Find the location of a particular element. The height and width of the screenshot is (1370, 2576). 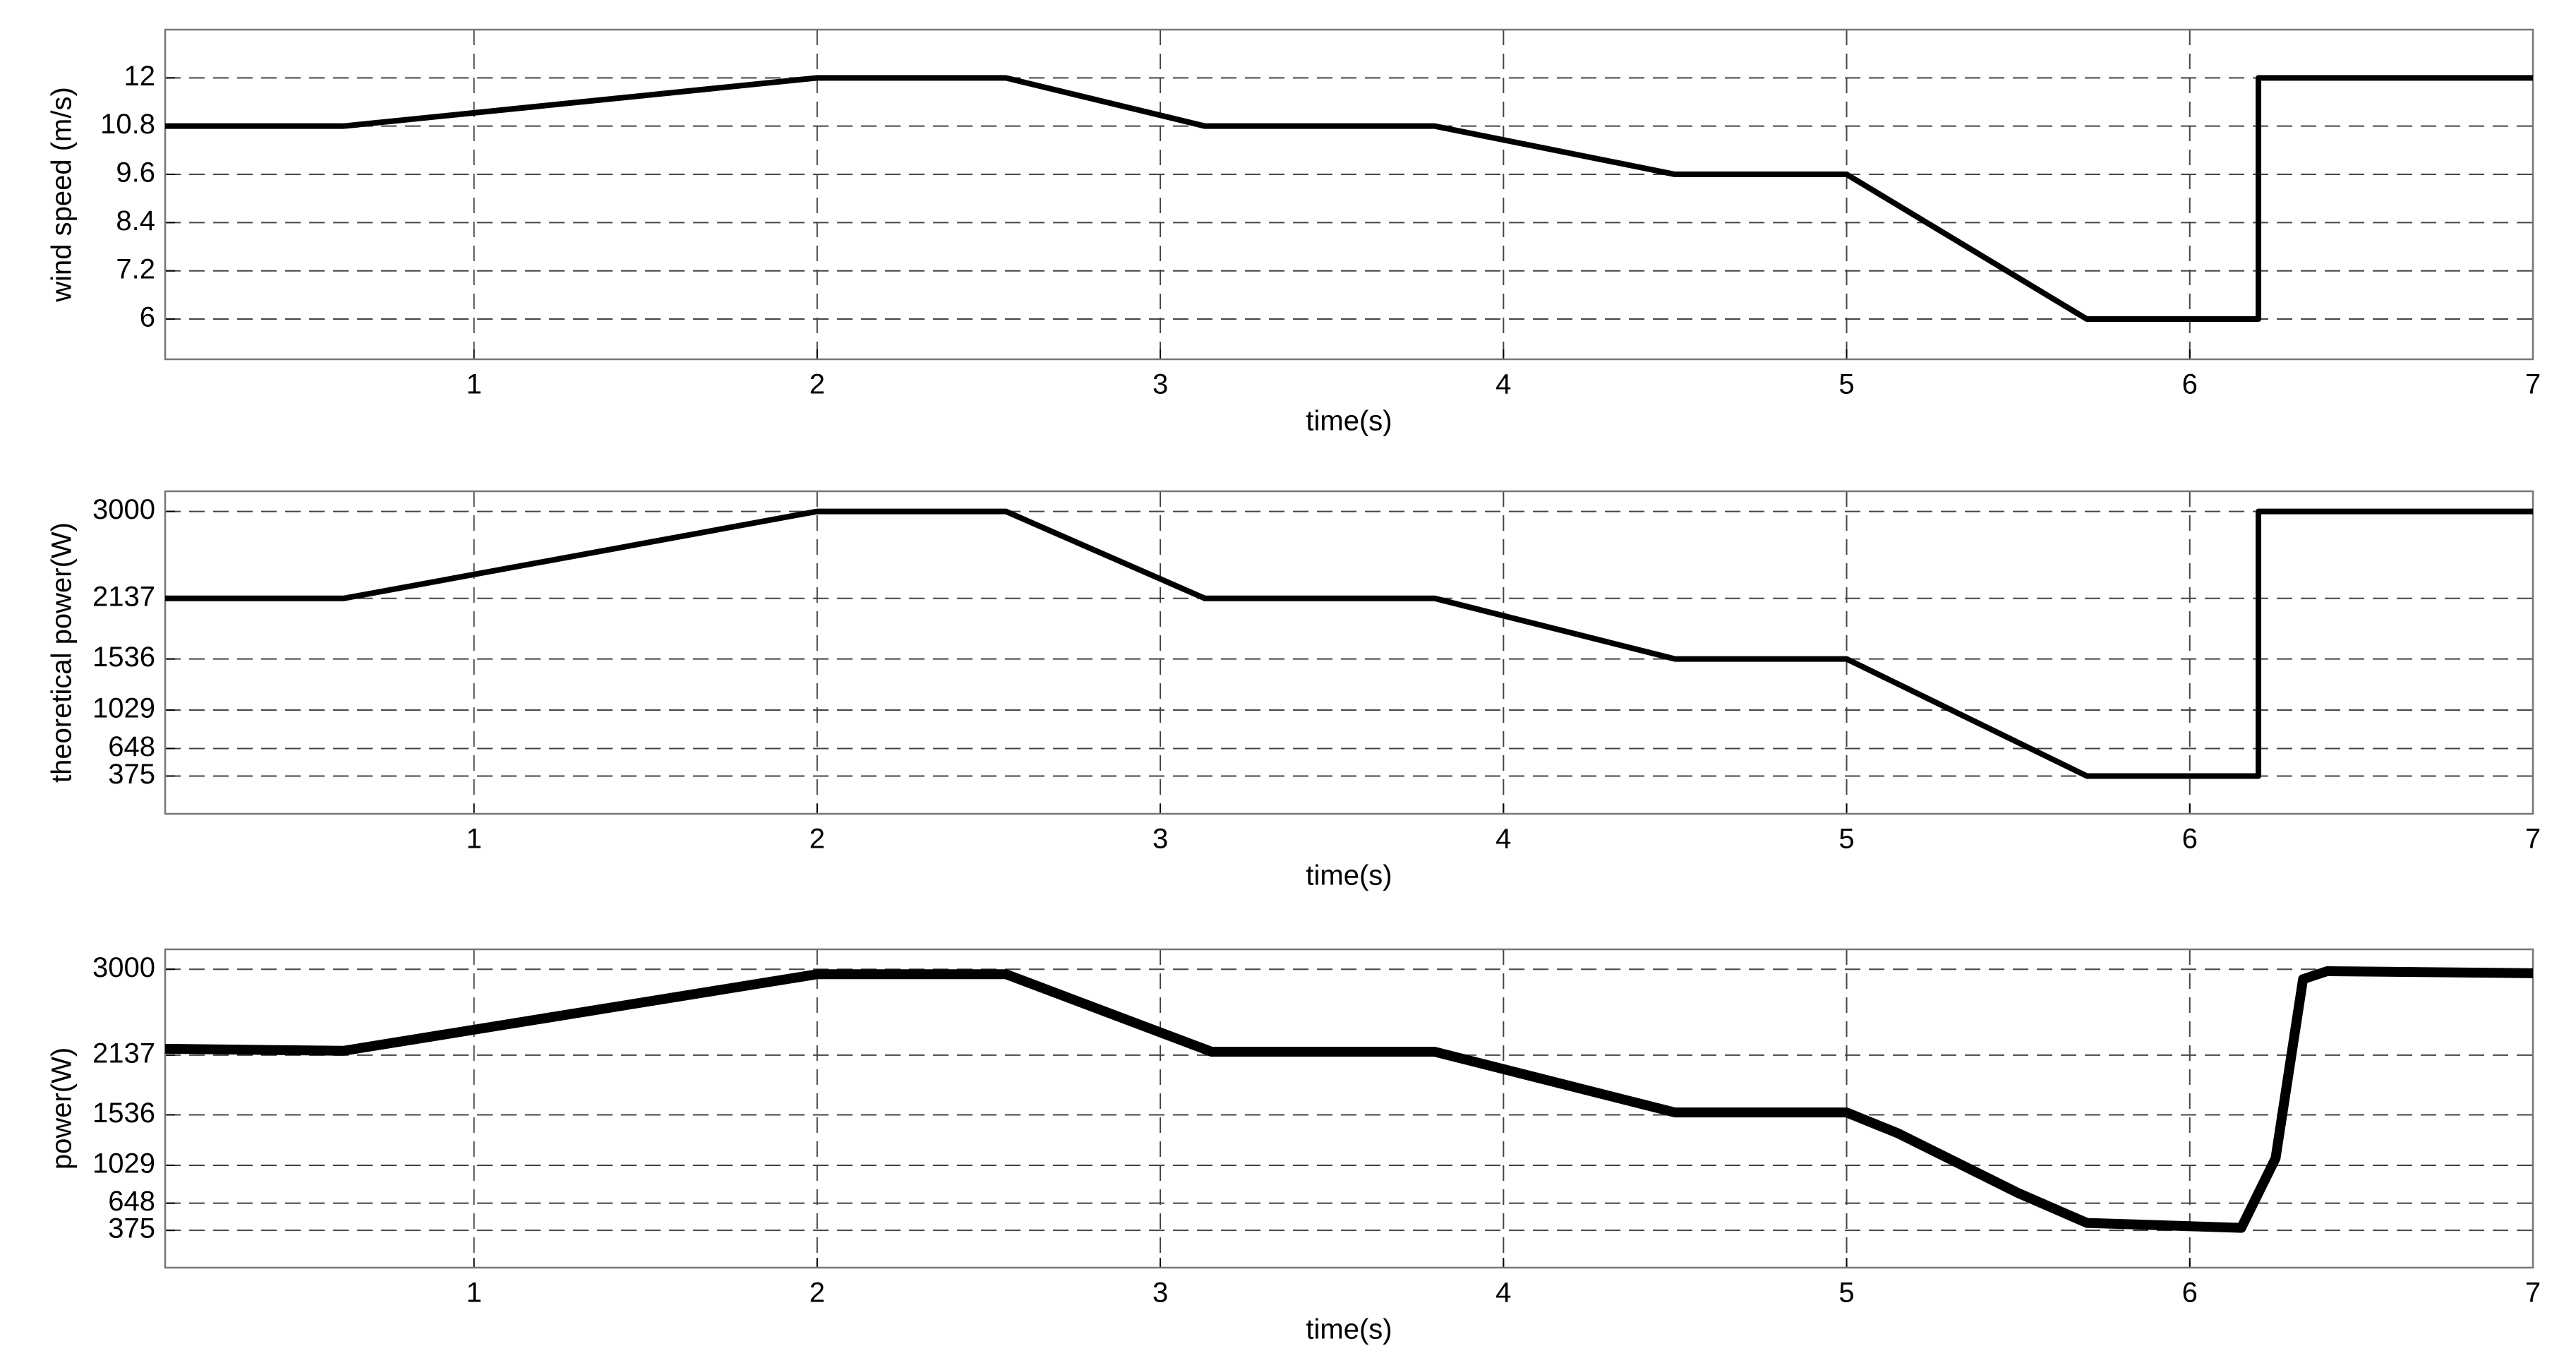

y-axis-label: theoretical power(W) is located at coordinates (62, 652).